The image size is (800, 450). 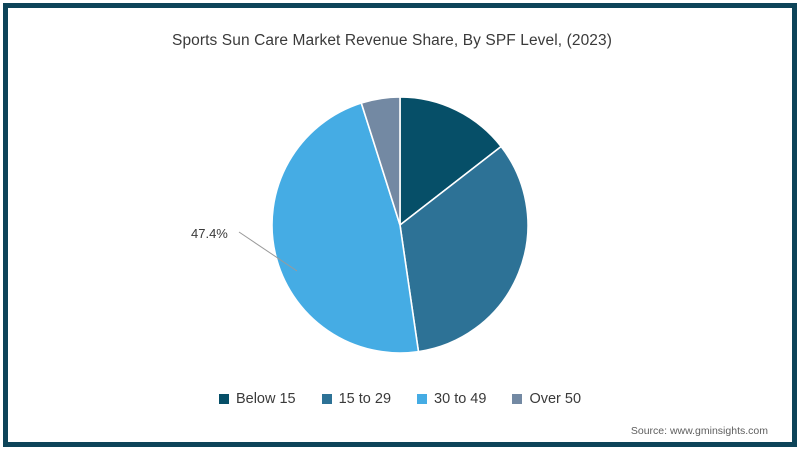 I want to click on legend-item-label: Below 15, so click(x=265, y=399).